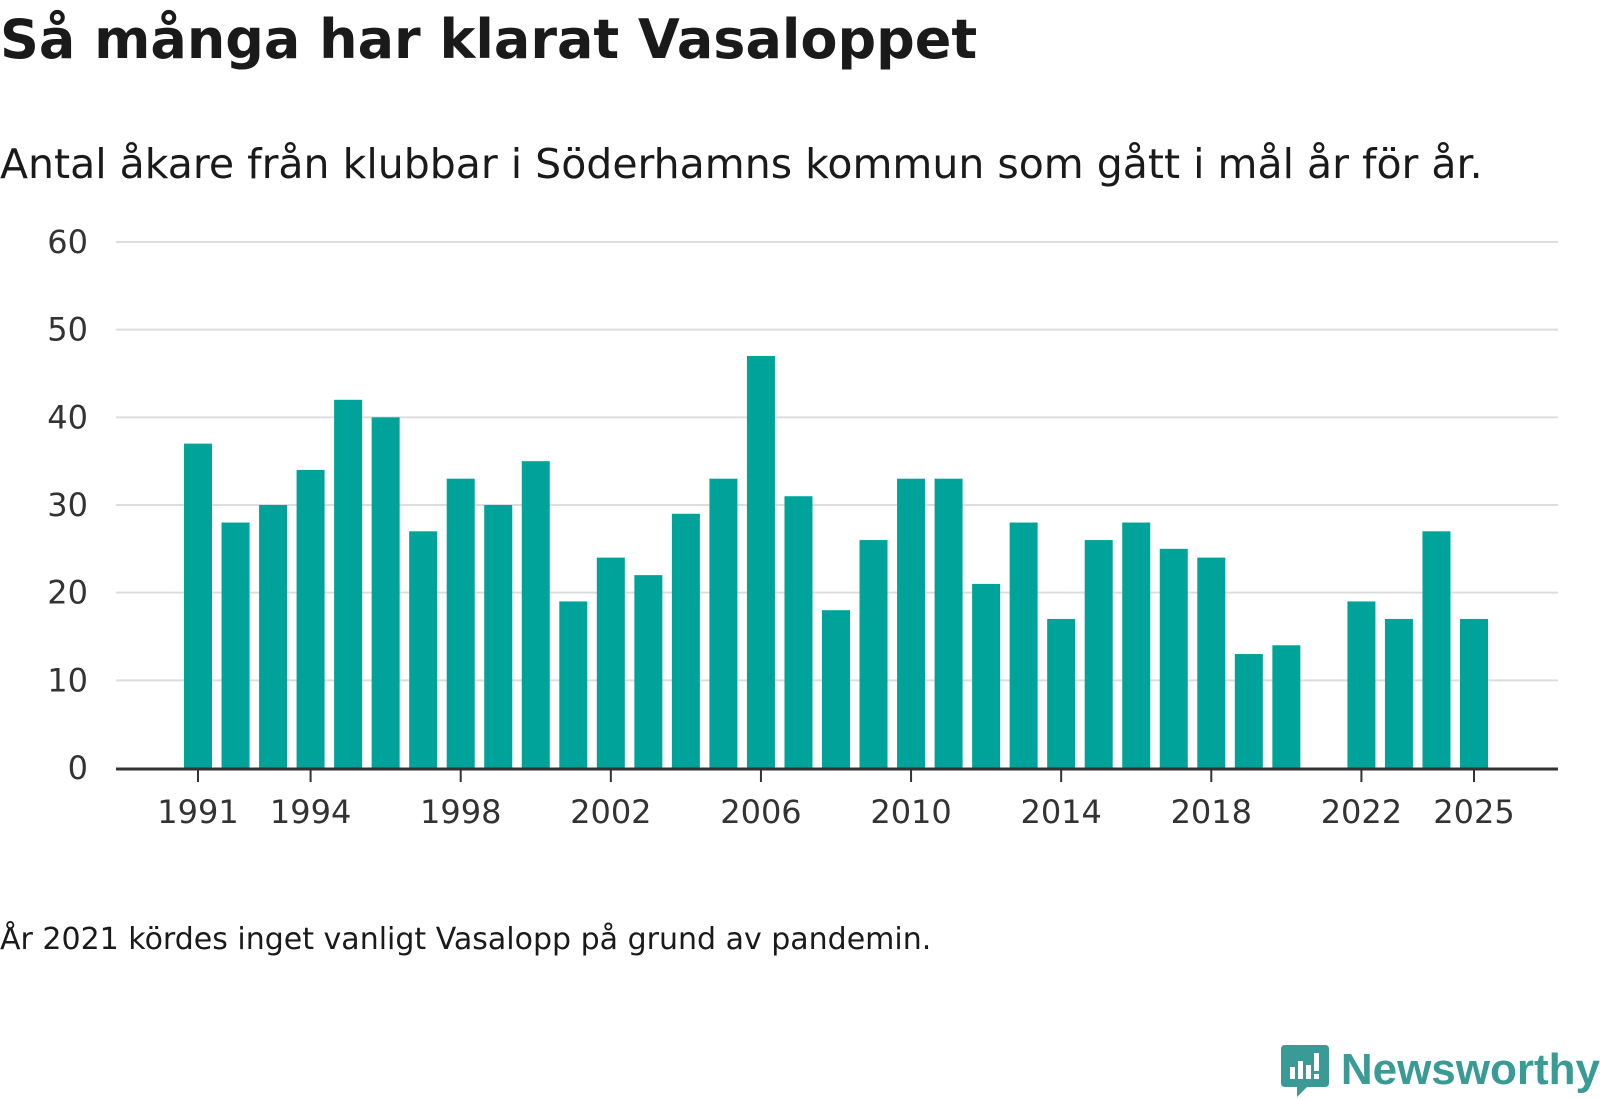  Describe the element at coordinates (535, 614) in the screenshot. I see `bar-2000` at that location.